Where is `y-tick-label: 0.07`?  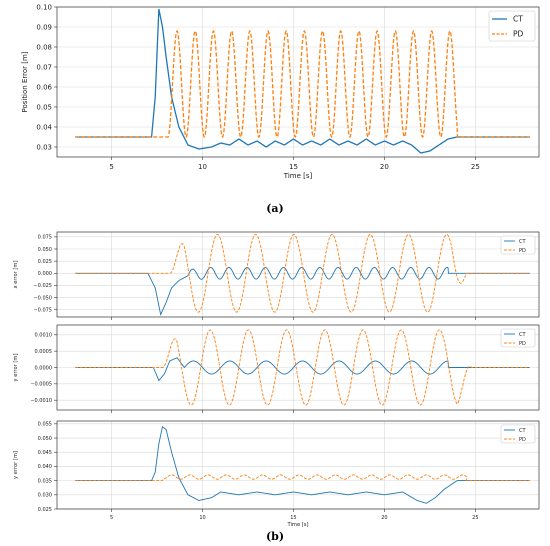 y-tick-label: 0.07 is located at coordinates (44, 67).